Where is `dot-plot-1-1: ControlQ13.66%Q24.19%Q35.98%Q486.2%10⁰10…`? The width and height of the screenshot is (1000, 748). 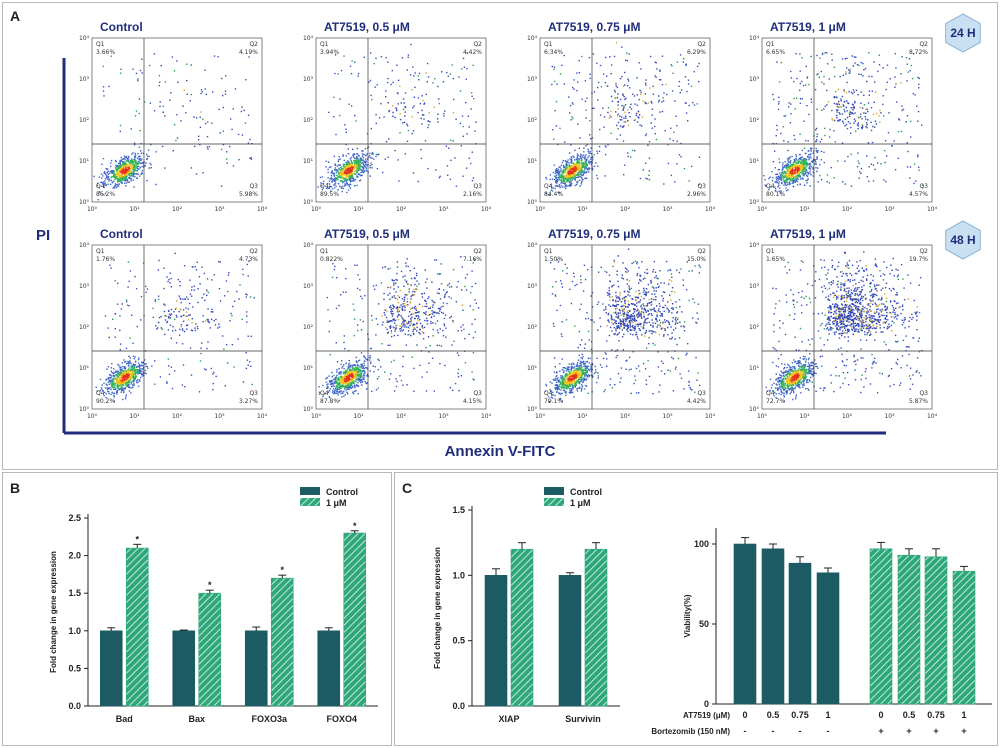
dot-plot-1-1: ControlQ13.66%Q24.19%Q35.98%Q486.2%10⁰10… is located at coordinates (173, 116).